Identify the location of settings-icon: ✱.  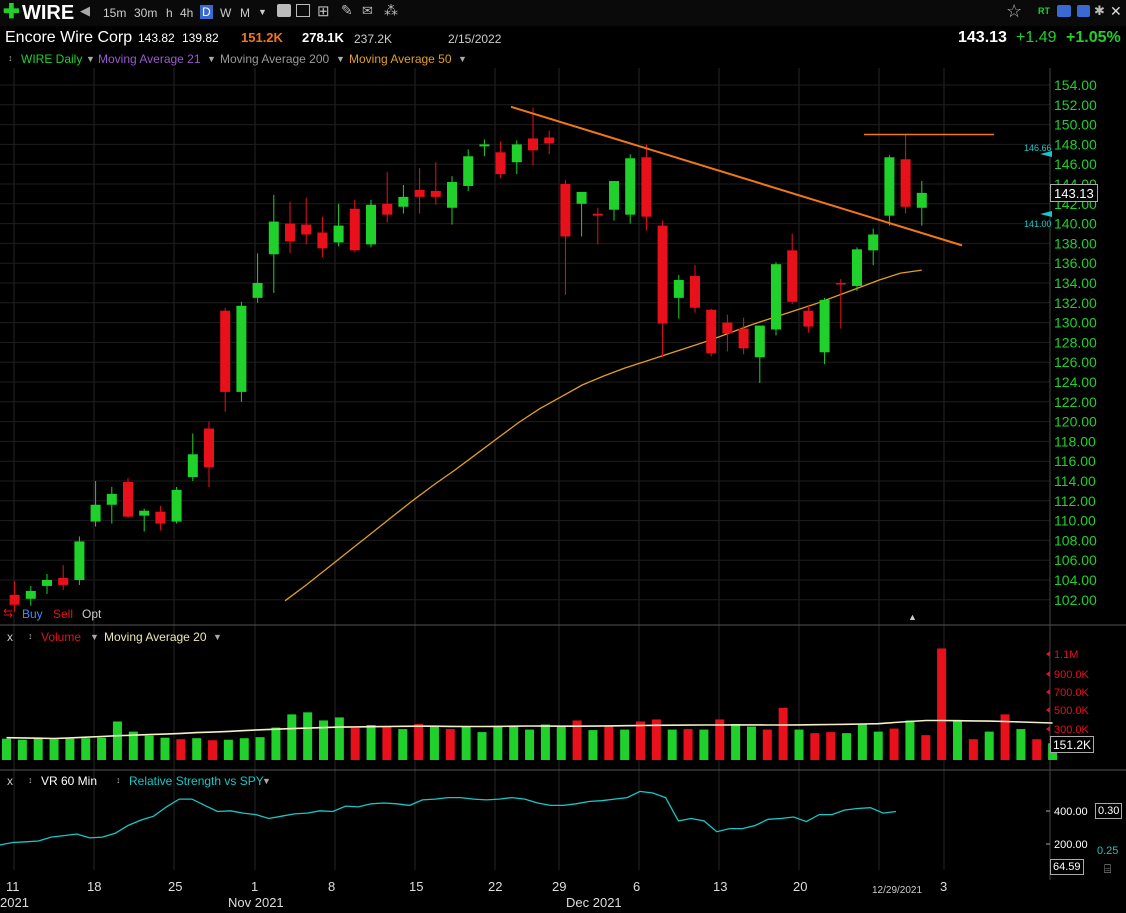
(1099, 10).